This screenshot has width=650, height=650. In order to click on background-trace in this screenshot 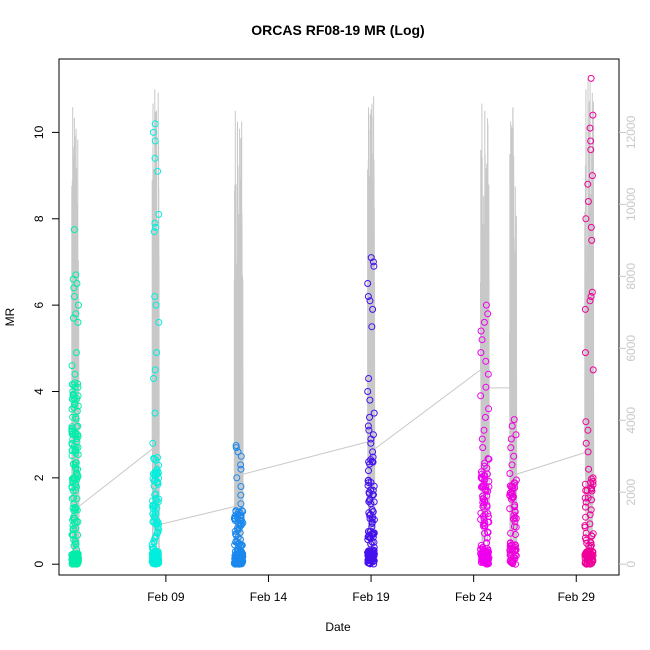, I will do `click(155, 327)`.